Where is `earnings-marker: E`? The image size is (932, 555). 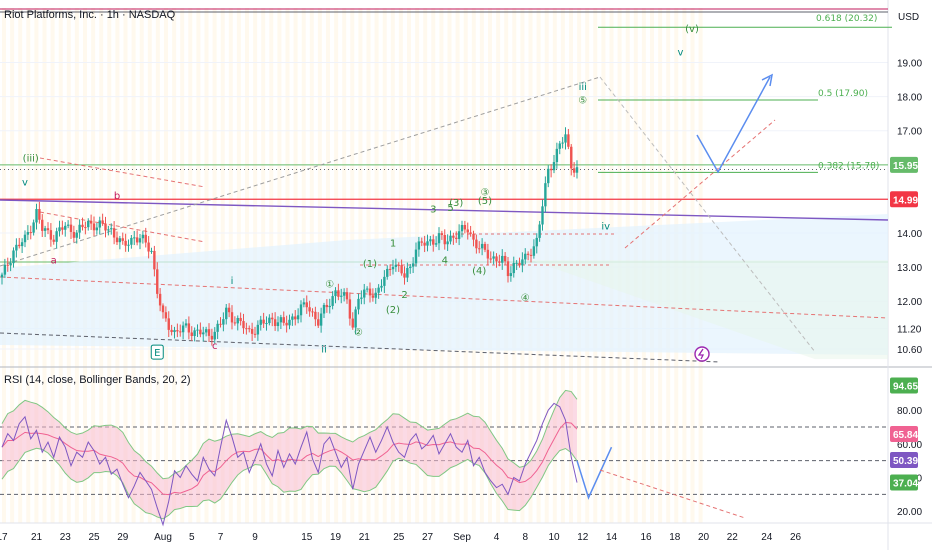
earnings-marker: E is located at coordinates (157, 352).